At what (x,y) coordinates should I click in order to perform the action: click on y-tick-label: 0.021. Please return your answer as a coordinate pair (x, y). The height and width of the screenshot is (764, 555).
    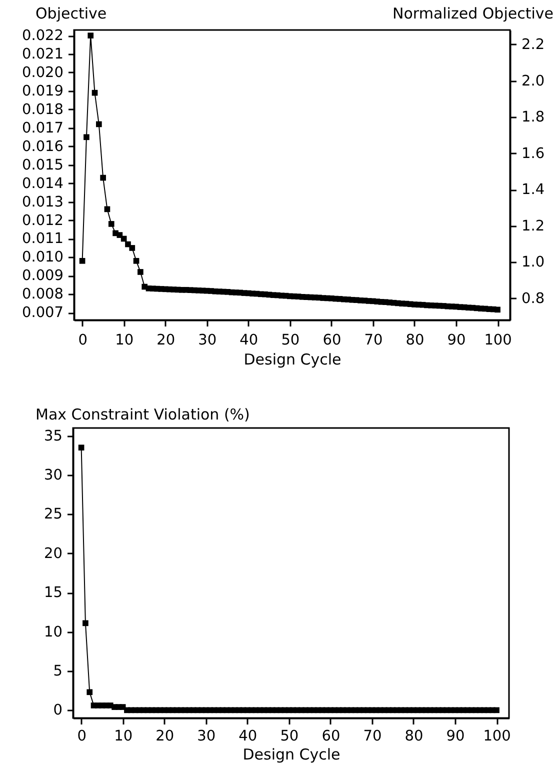
    Looking at the image, I should click on (43, 54).